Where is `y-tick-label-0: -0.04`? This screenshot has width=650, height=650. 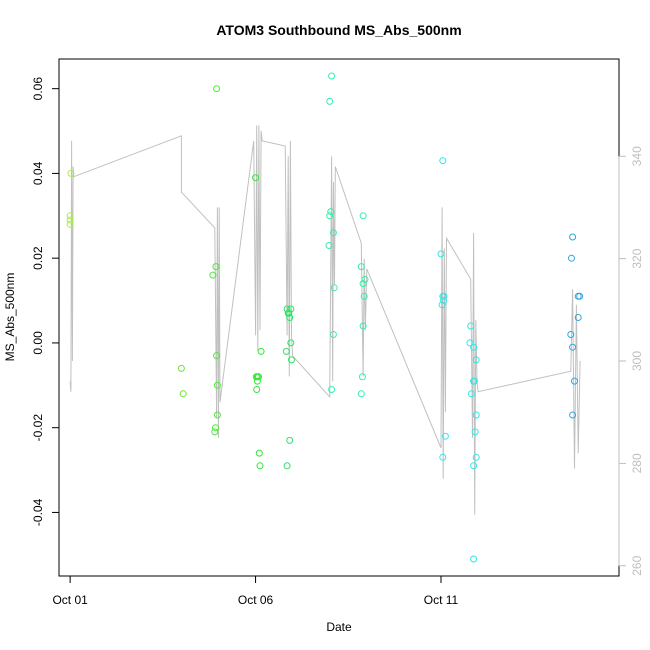
y-tick-label-0: -0.04 is located at coordinates (38, 512).